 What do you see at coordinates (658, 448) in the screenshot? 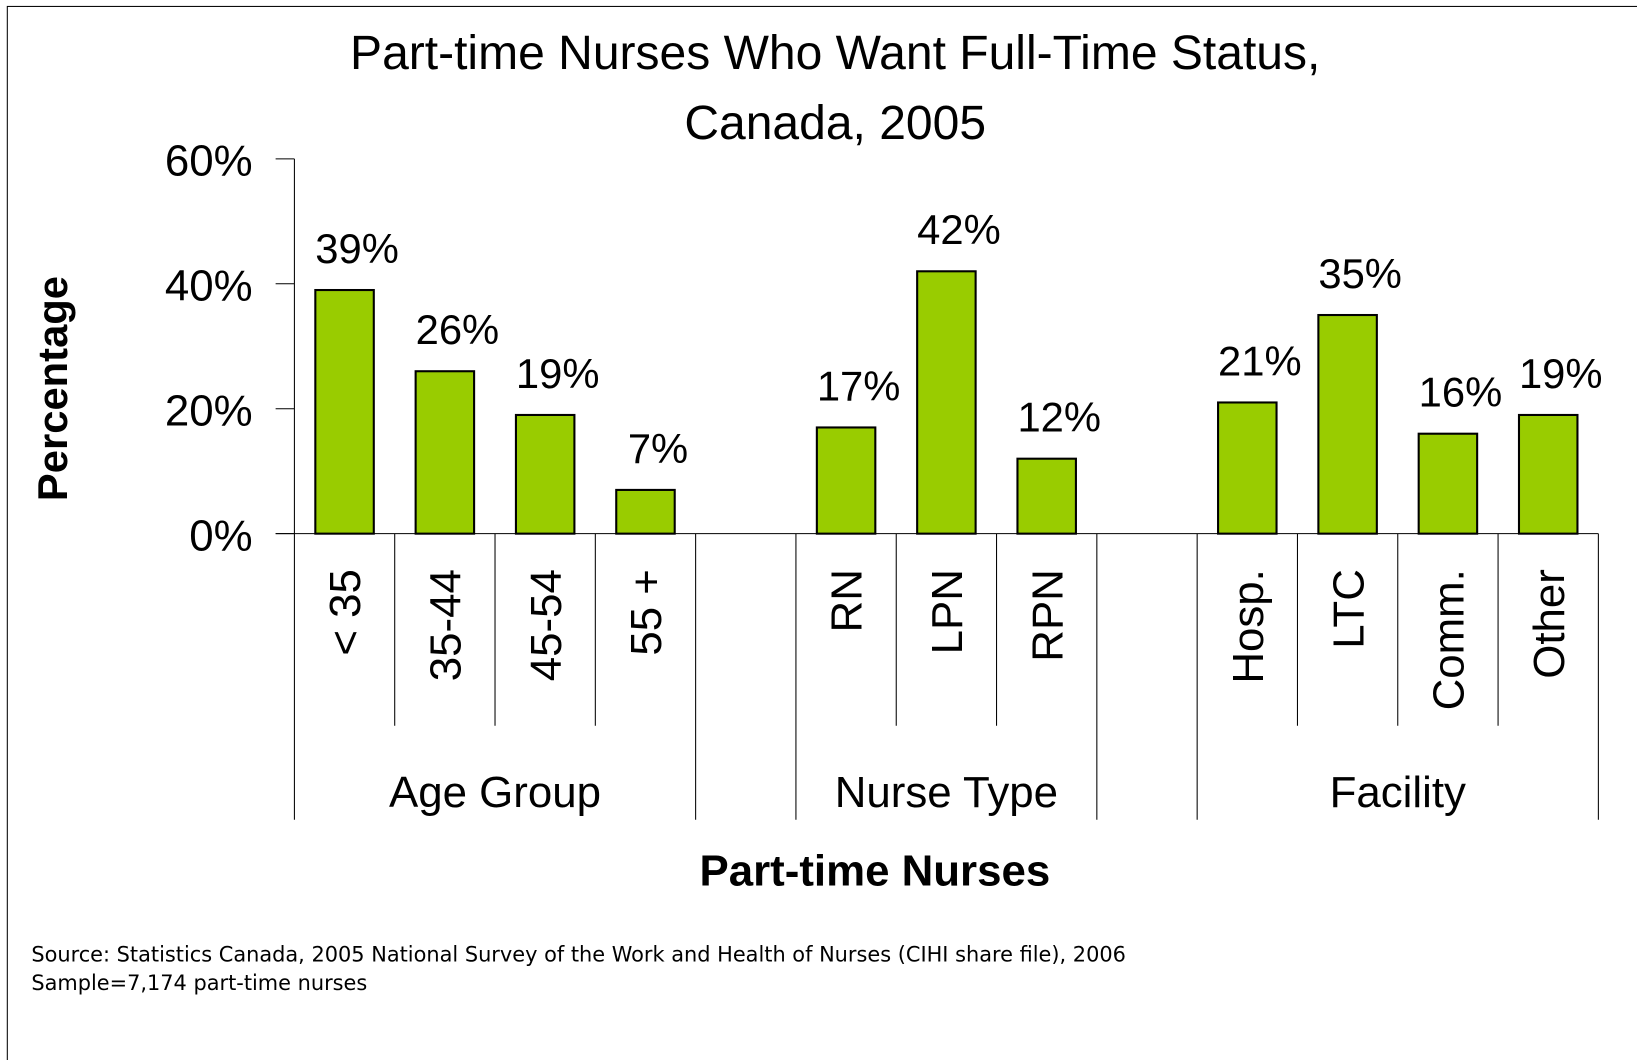
I see `value-label: 7%` at bounding box center [658, 448].